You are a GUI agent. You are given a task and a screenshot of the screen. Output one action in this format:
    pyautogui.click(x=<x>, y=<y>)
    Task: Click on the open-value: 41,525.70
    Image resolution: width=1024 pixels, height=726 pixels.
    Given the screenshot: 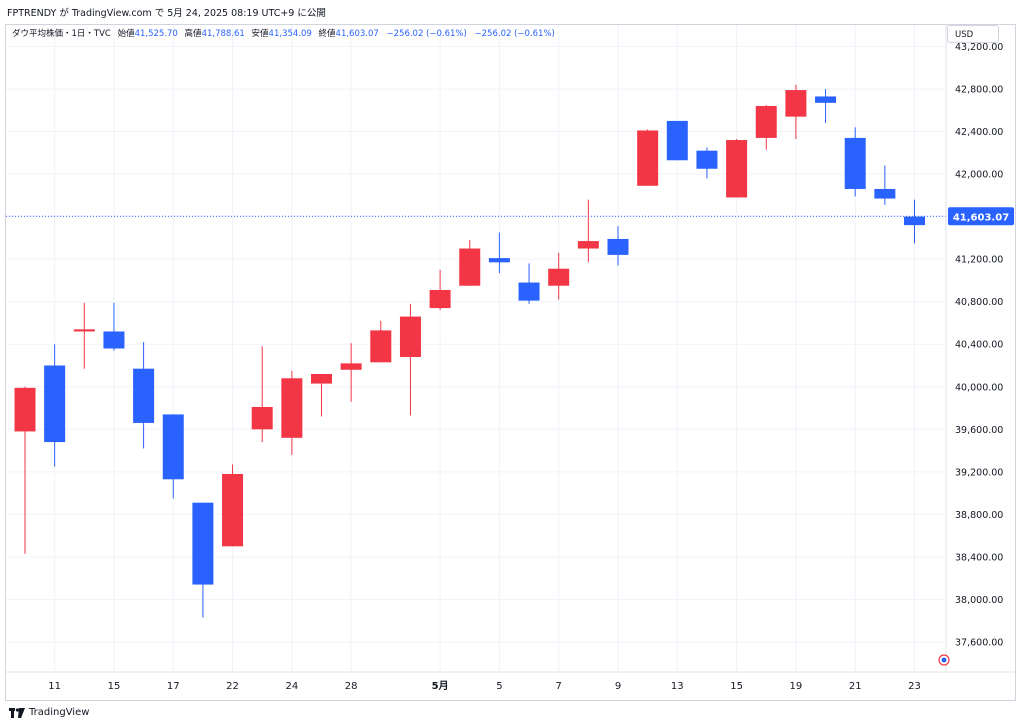 What is the action you would take?
    pyautogui.click(x=156, y=34)
    